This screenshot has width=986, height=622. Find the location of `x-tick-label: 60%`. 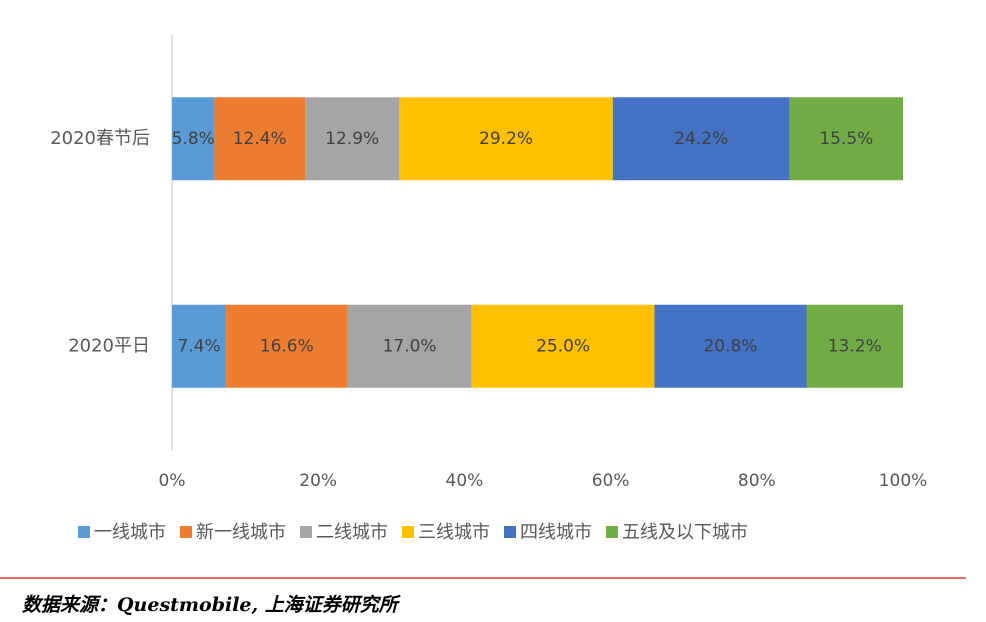

x-tick-label: 60% is located at coordinates (611, 481).